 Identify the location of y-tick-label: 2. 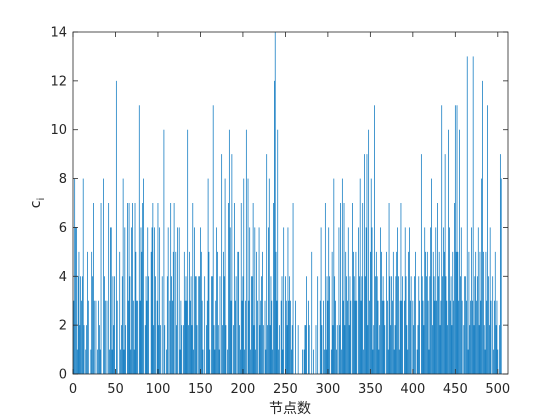
(63, 326).